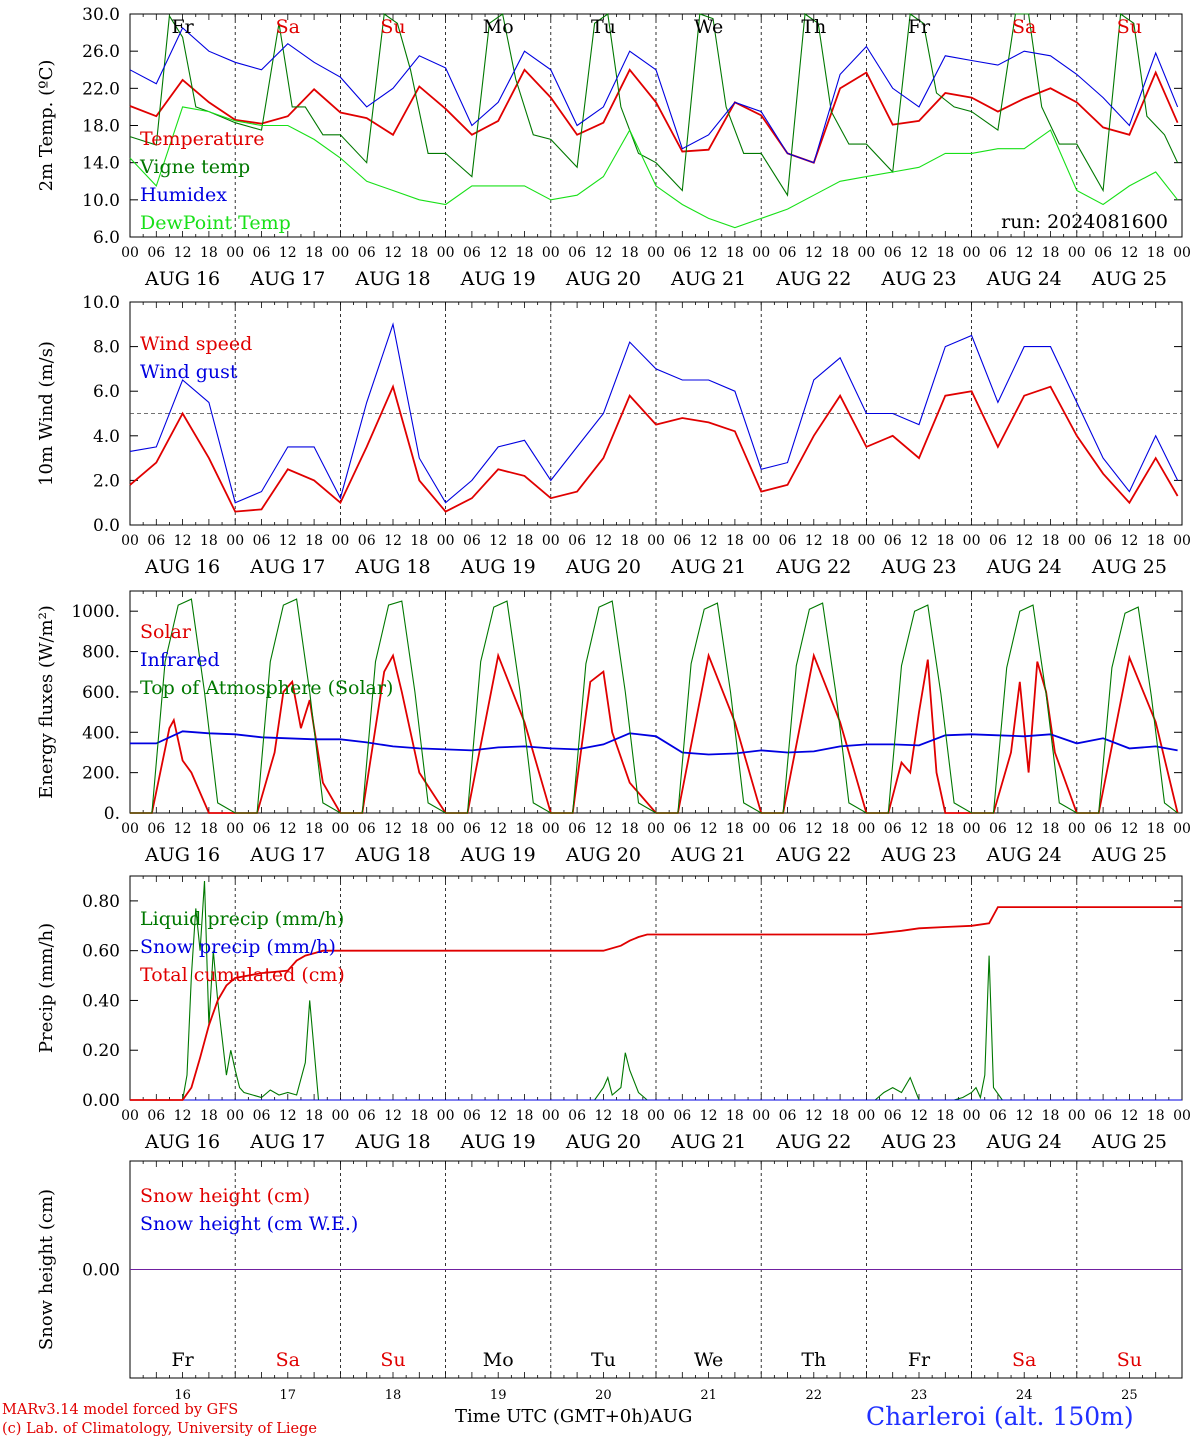  I want to click on series-line-total-cumulated-cm-, so click(656, 1003).